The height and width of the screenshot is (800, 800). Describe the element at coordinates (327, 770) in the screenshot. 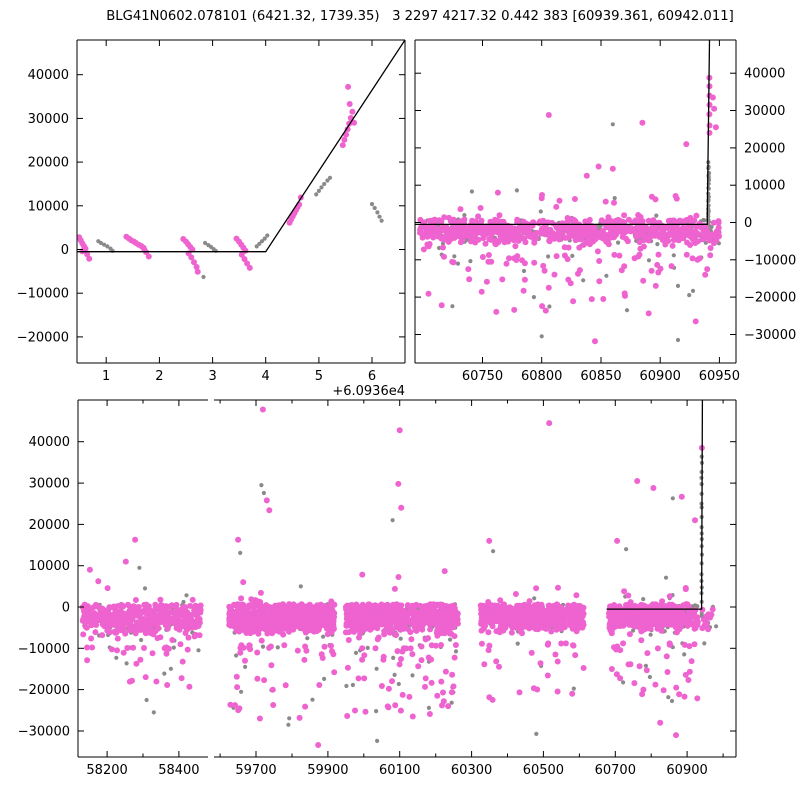

I see `x-tick-label: 59900` at that location.